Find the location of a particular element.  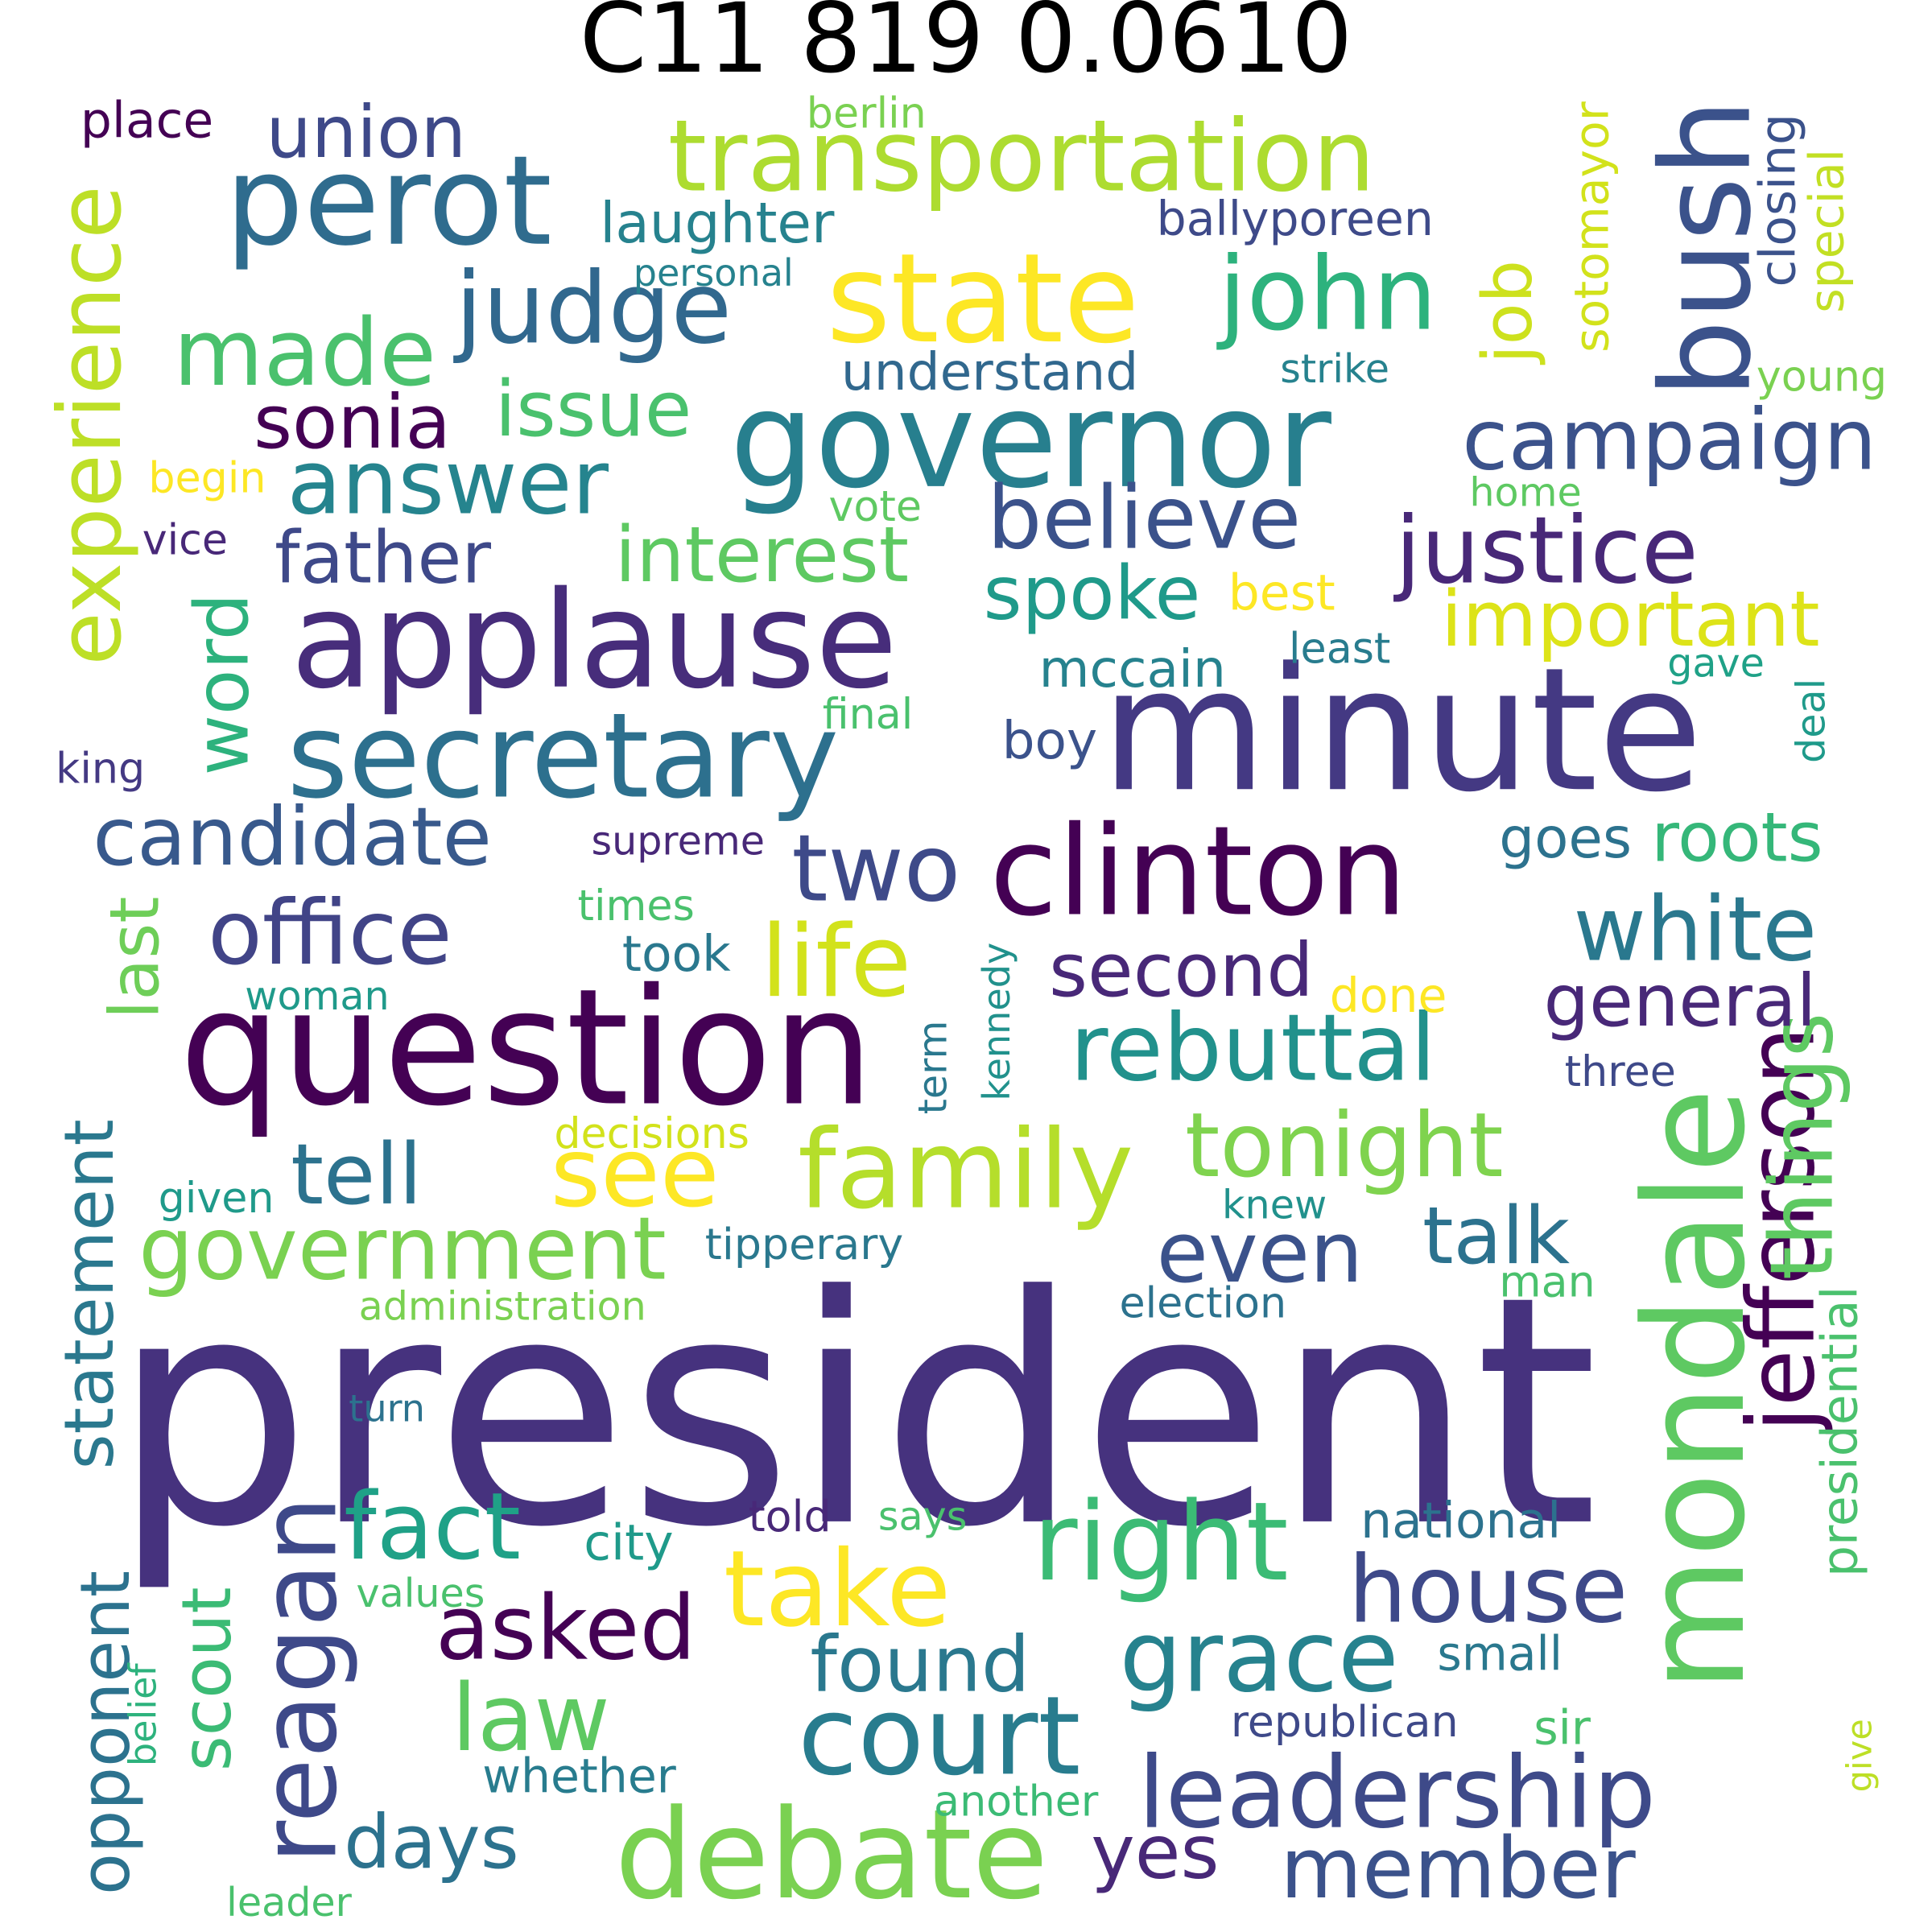

word-reagan: reagan is located at coordinates (299, 1680).